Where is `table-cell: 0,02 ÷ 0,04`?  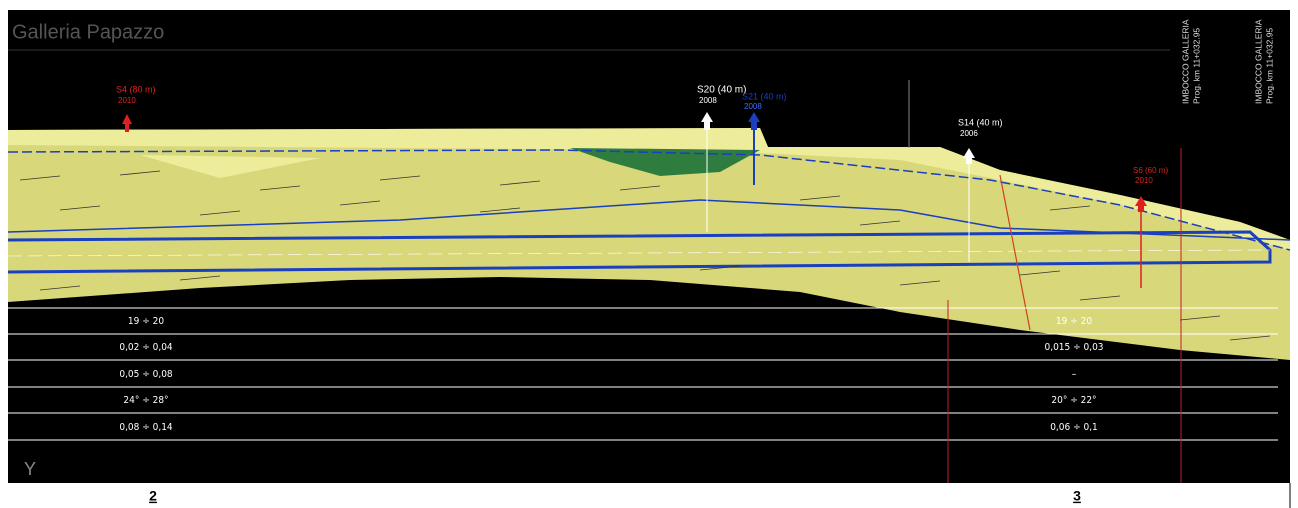 table-cell: 0,02 ÷ 0,04 is located at coordinates (146, 347).